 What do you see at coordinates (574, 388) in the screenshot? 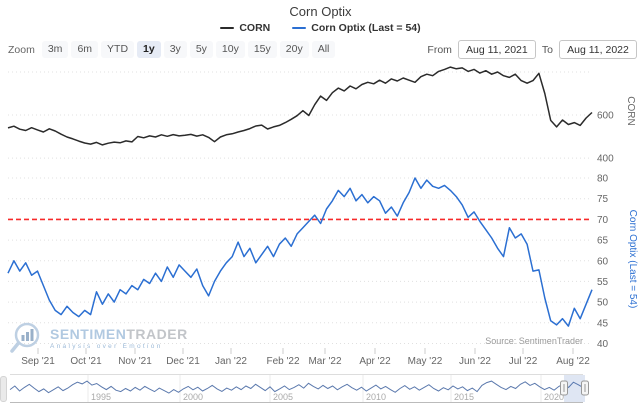
I see `navigator-selected-range` at bounding box center [574, 388].